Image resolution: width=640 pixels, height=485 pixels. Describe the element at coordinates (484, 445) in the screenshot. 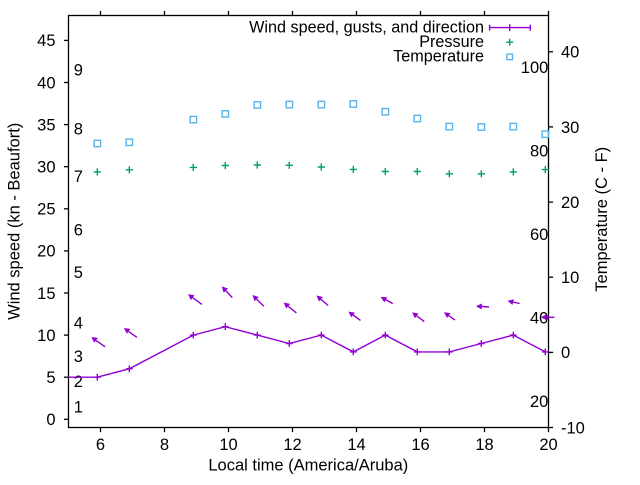

I see `svg-text: 18` at that location.